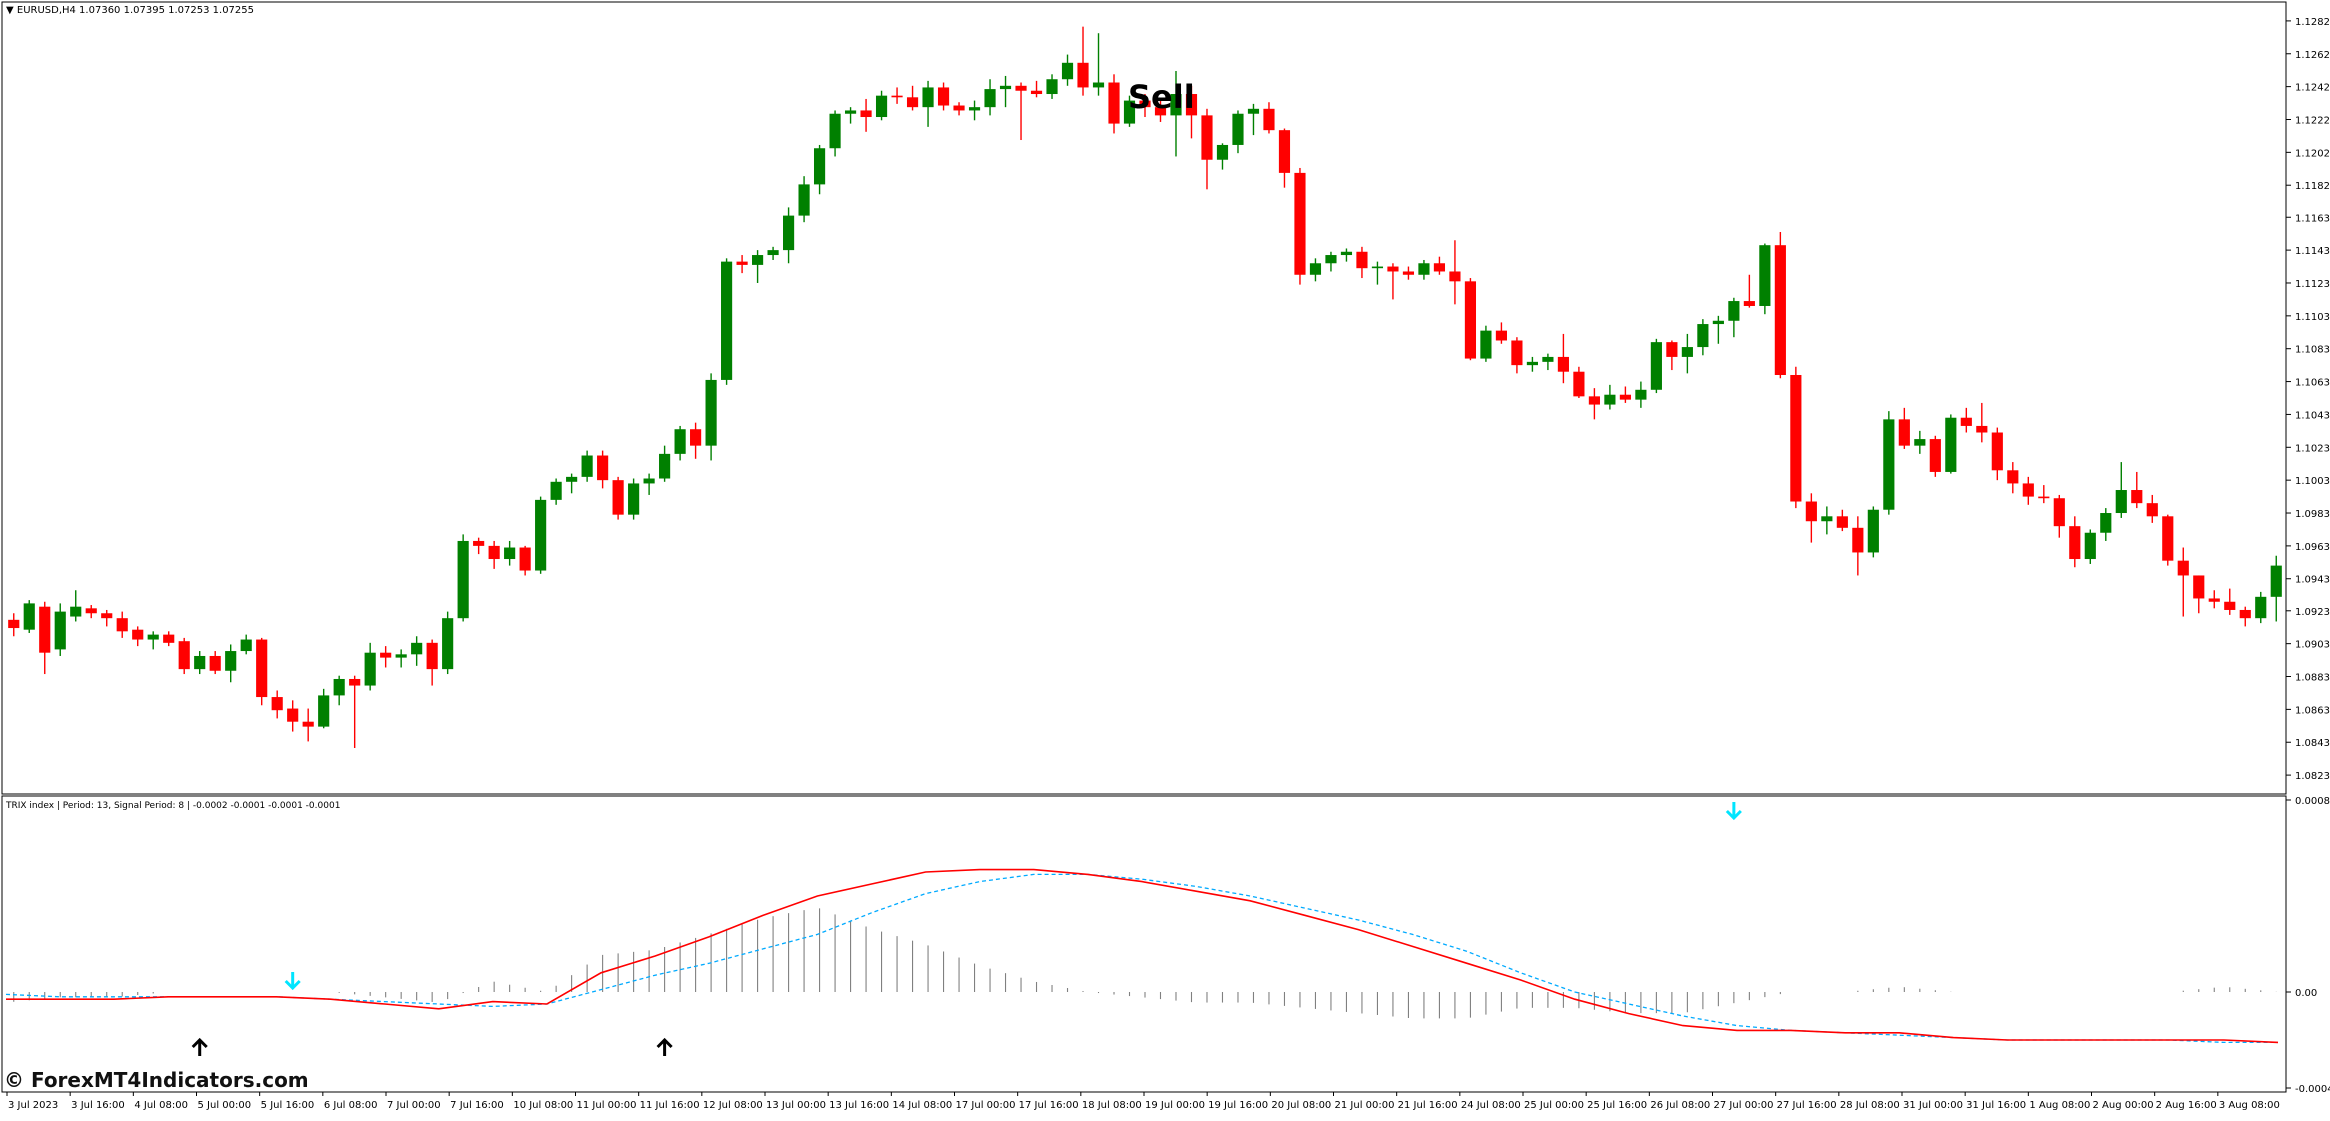 This screenshot has width=2330, height=1121. Describe the element at coordinates (2312, 186) in the screenshot. I see `price-tick-label: 1.11825` at that location.